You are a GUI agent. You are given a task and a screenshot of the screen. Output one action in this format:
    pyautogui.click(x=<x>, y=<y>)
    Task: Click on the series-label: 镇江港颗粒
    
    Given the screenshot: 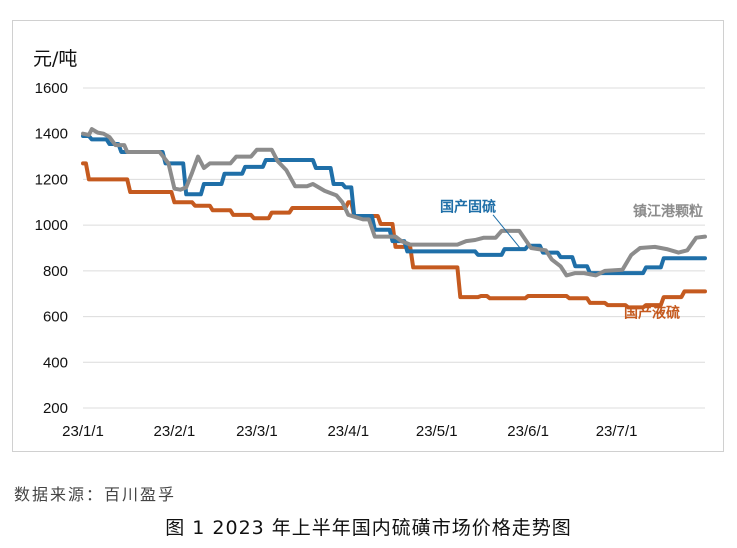 What is the action you would take?
    pyautogui.click(x=668, y=211)
    